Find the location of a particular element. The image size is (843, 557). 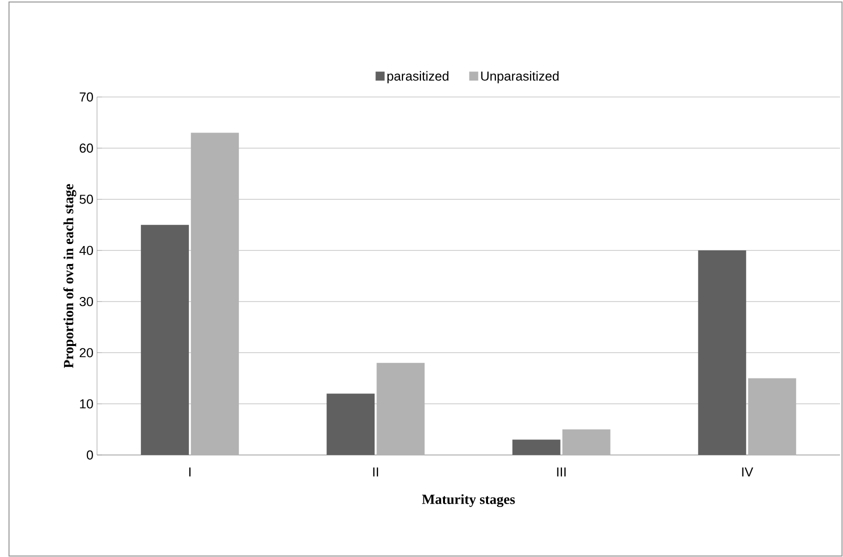

x-tick-label: IV is located at coordinates (748, 472).